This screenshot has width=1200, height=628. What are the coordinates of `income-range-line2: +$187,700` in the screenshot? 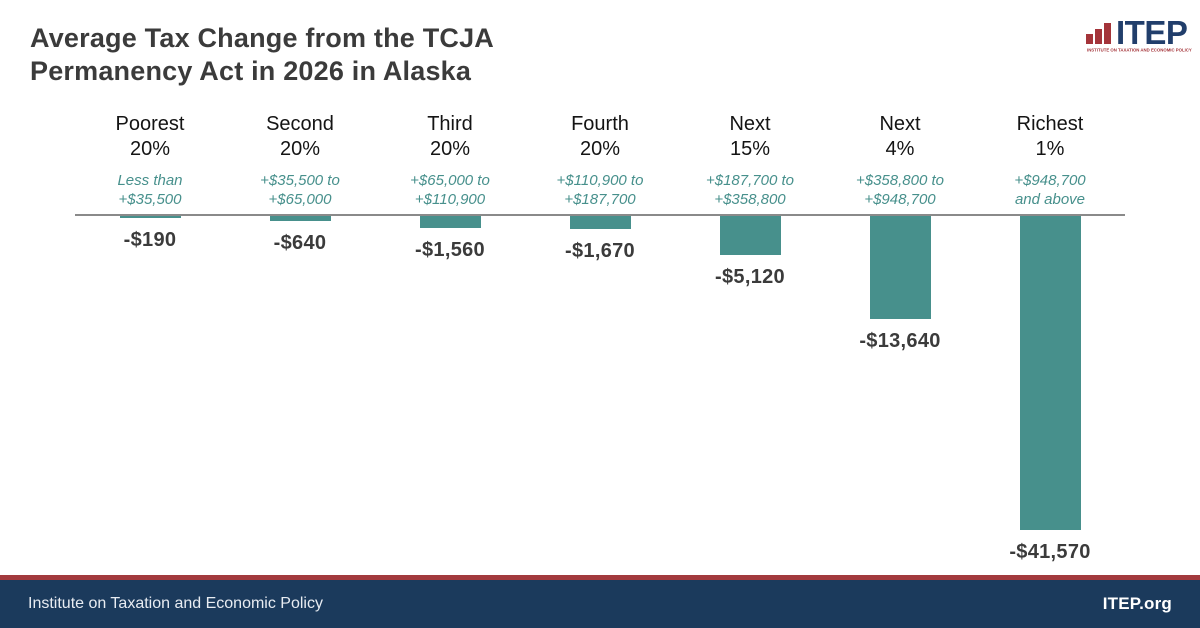 It's located at (600, 199).